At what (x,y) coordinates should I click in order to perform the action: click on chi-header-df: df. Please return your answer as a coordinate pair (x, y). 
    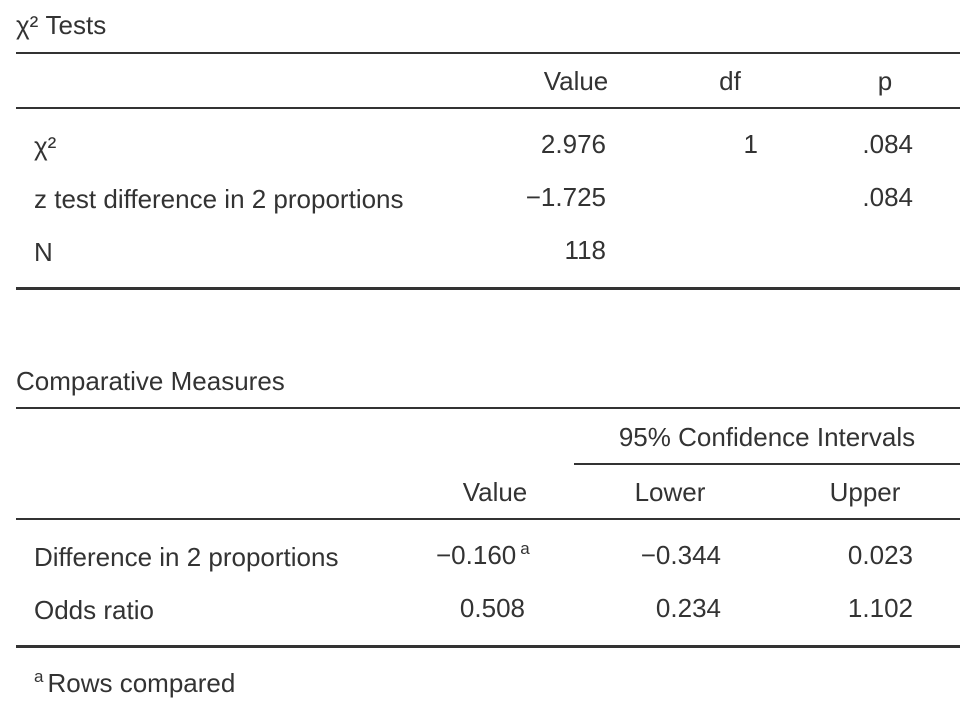
    Looking at the image, I should click on (730, 81).